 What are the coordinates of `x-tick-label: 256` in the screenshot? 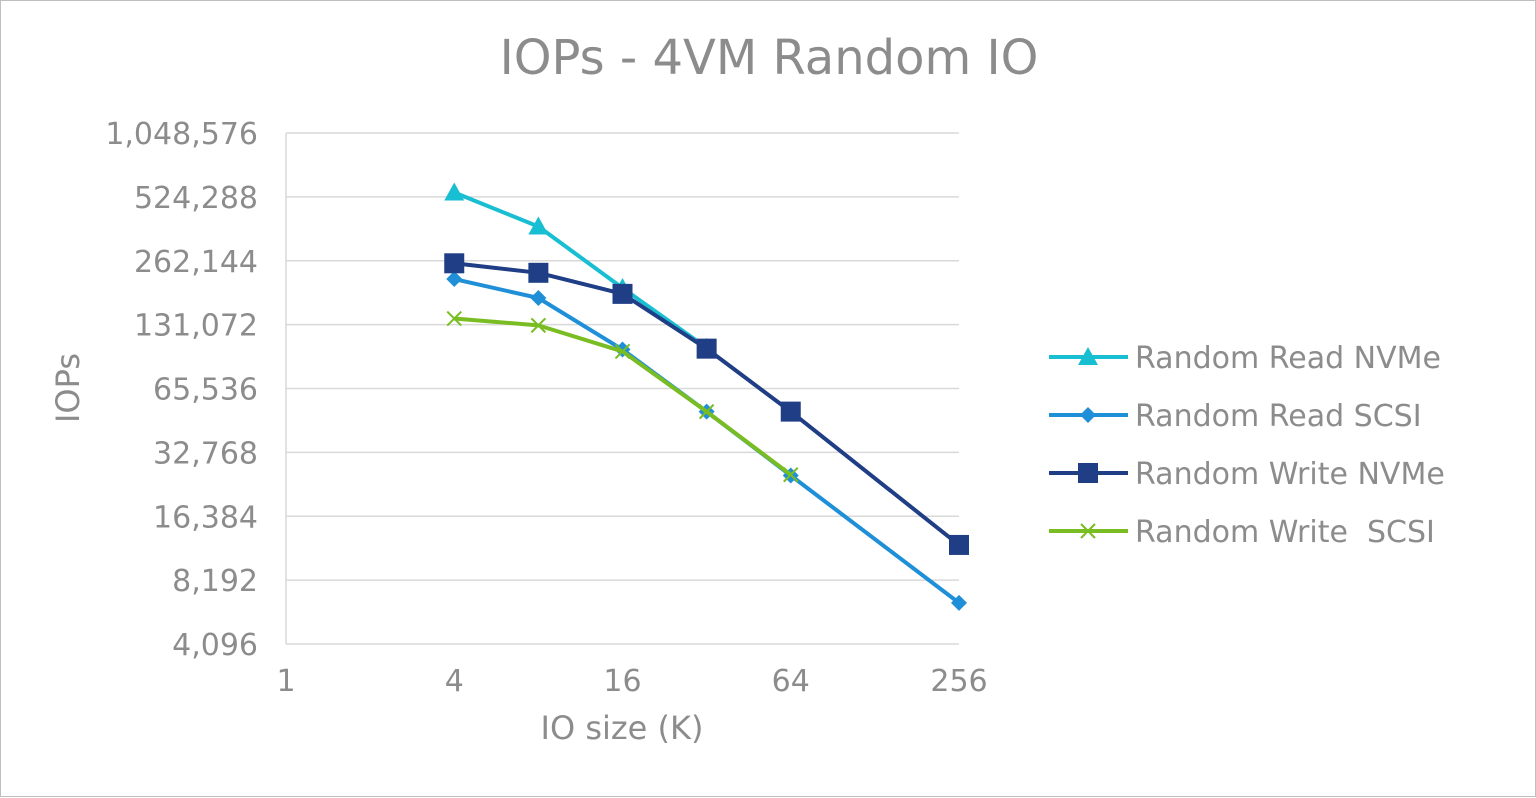 It's located at (958, 681).